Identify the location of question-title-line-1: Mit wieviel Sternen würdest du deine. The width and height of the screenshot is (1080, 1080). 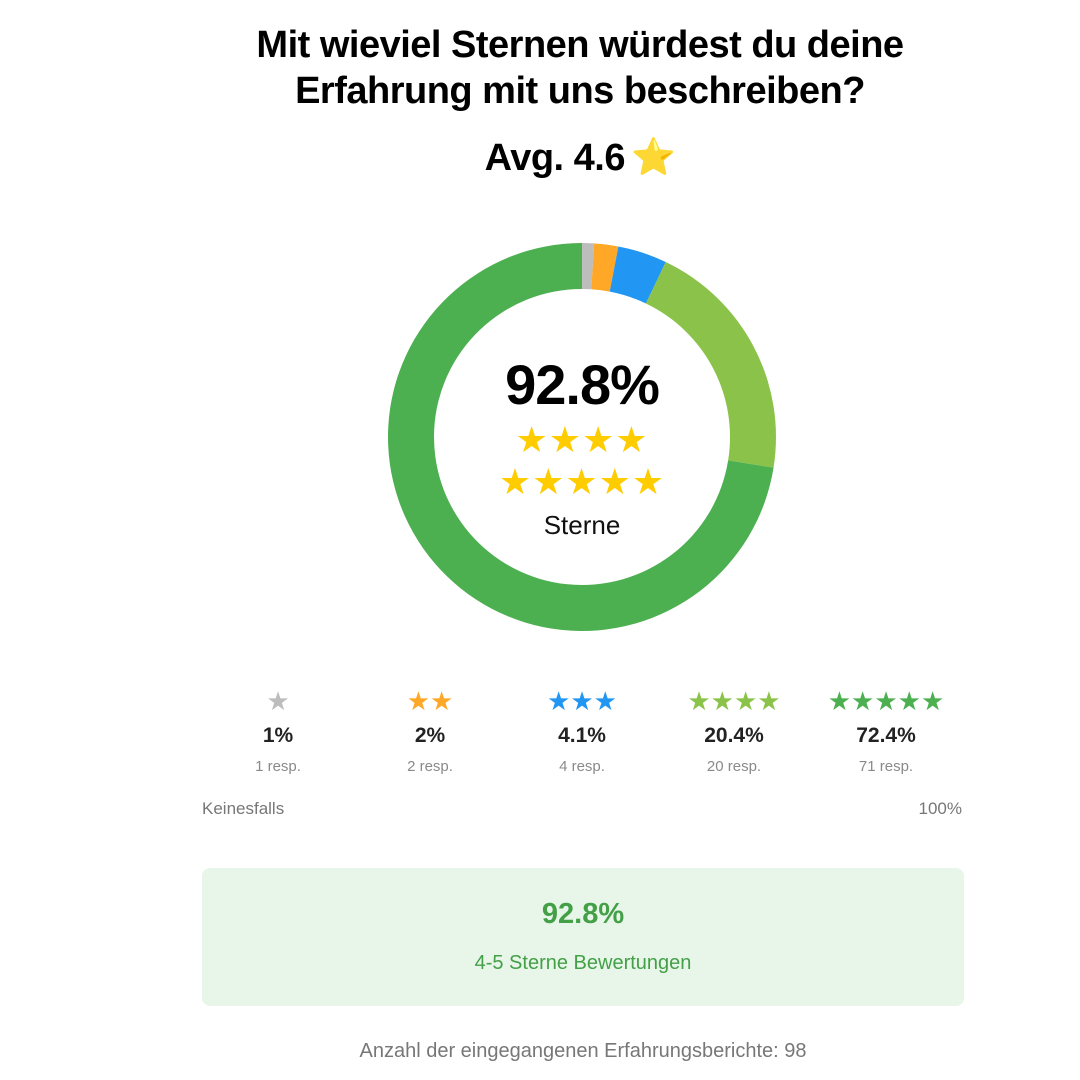
(580, 45).